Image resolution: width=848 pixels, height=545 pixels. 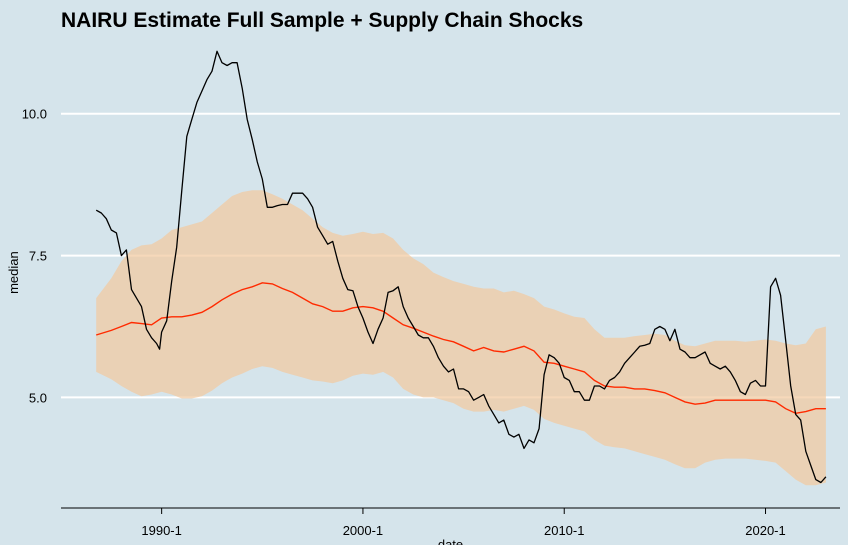 I want to click on x-tick-label: 2010-1, so click(x=564, y=530).